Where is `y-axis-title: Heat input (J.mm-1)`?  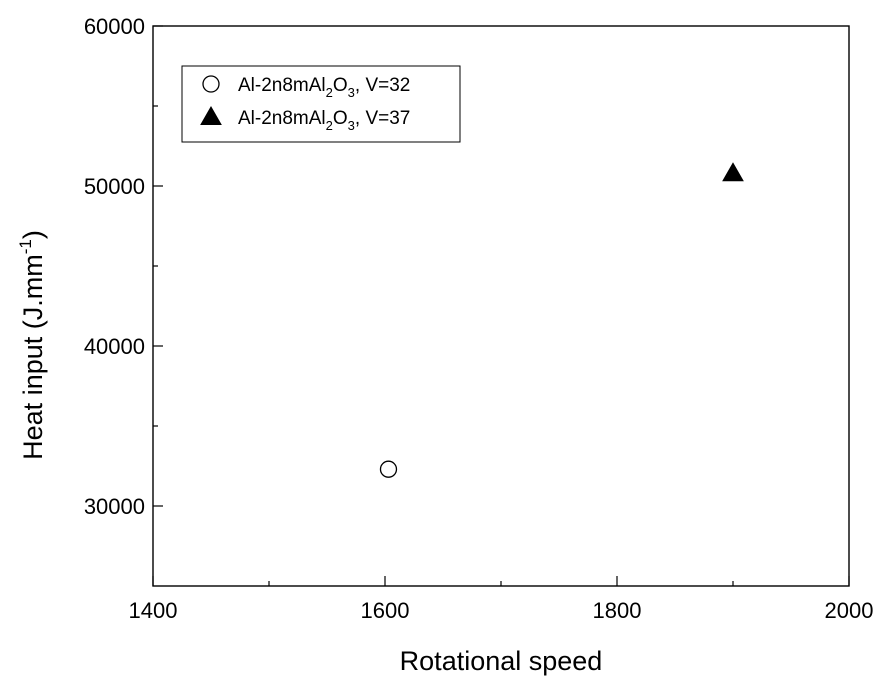
y-axis-title: Heat input (J.mm-1) is located at coordinates (32, 345).